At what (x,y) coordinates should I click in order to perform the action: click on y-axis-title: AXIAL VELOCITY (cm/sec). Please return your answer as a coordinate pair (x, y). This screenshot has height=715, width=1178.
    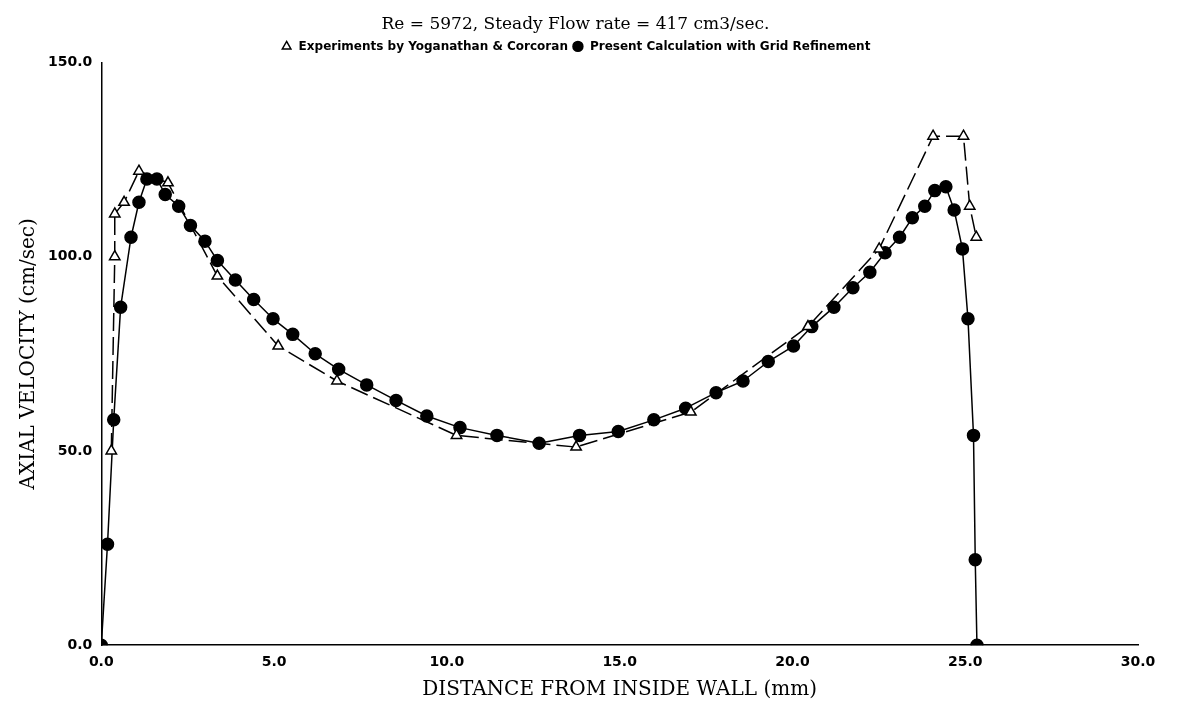
    Looking at the image, I should click on (27, 354).